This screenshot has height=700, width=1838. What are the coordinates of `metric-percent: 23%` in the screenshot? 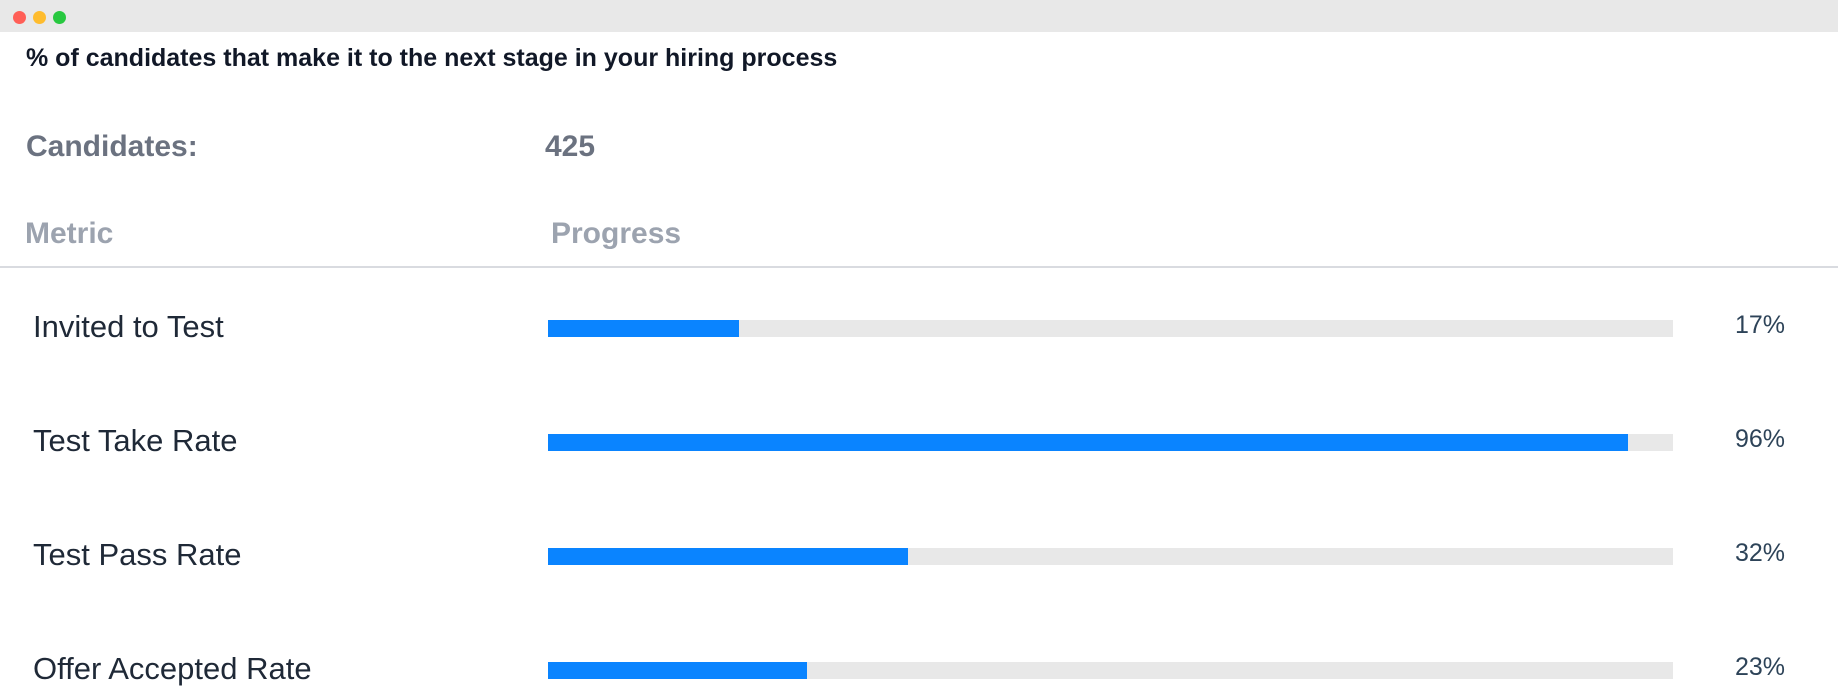 It's located at (1760, 667).